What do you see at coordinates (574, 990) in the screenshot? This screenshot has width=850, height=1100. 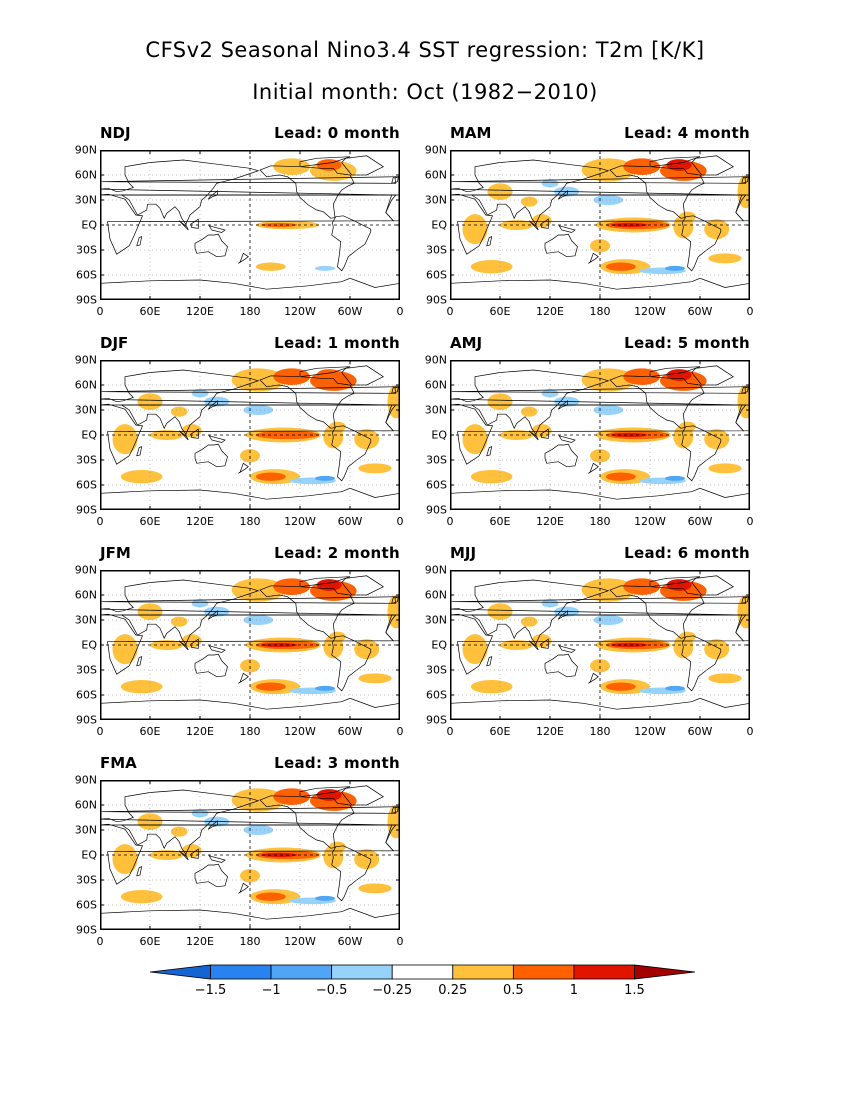 I see `colorbar-label: 1` at bounding box center [574, 990].